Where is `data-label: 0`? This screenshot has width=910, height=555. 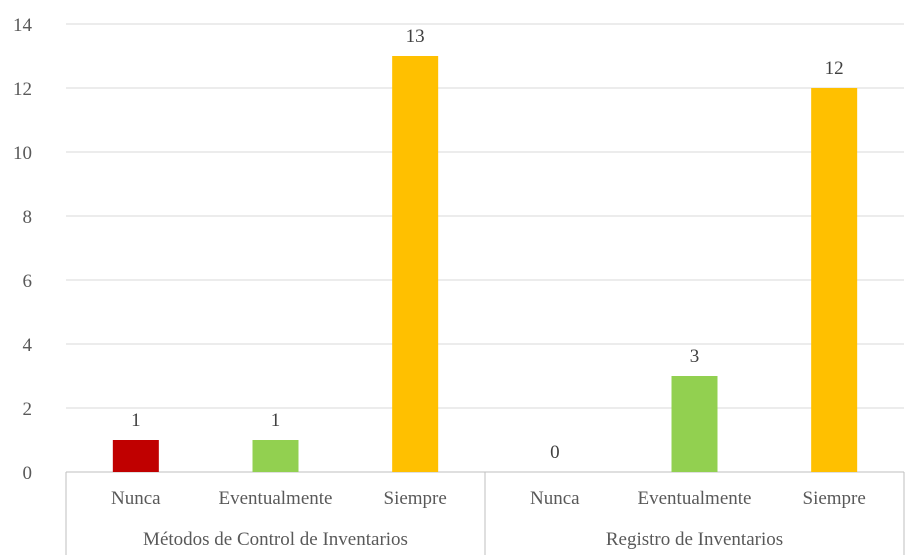
data-label: 0 is located at coordinates (555, 452).